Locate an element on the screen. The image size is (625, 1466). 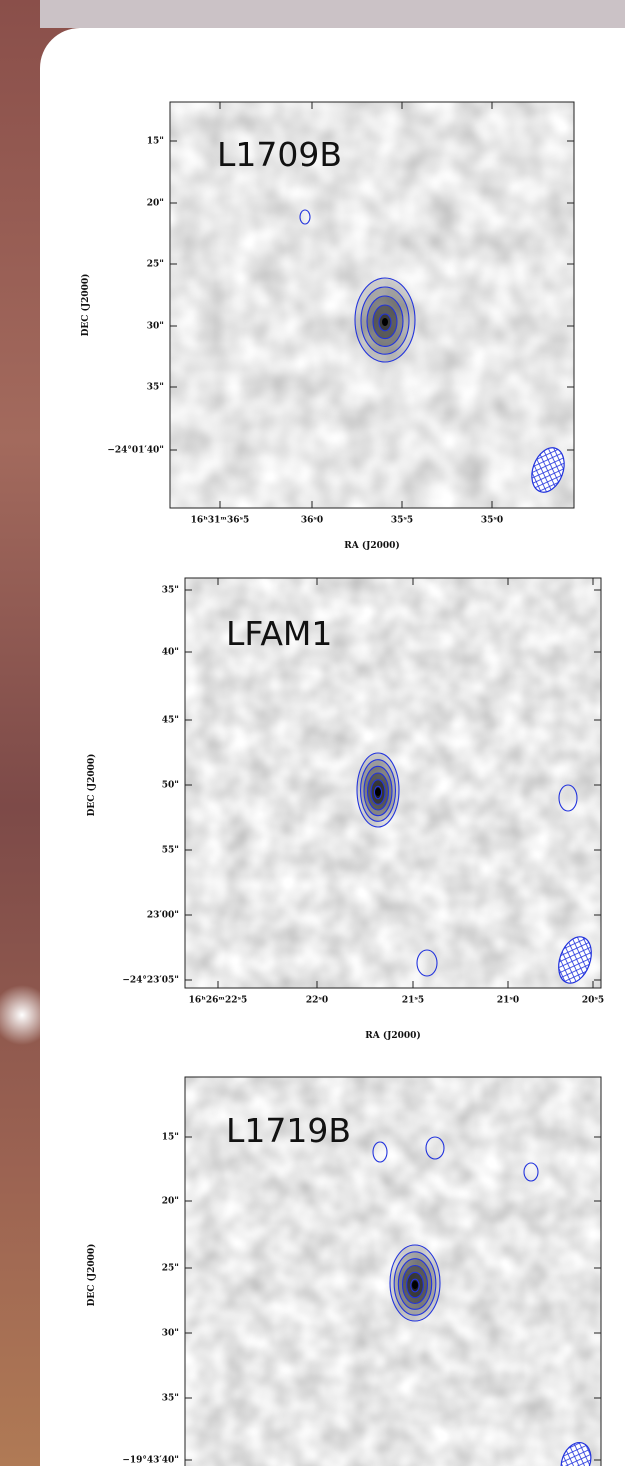
x-tick-label: 21ˢ5 is located at coordinates (413, 1001).